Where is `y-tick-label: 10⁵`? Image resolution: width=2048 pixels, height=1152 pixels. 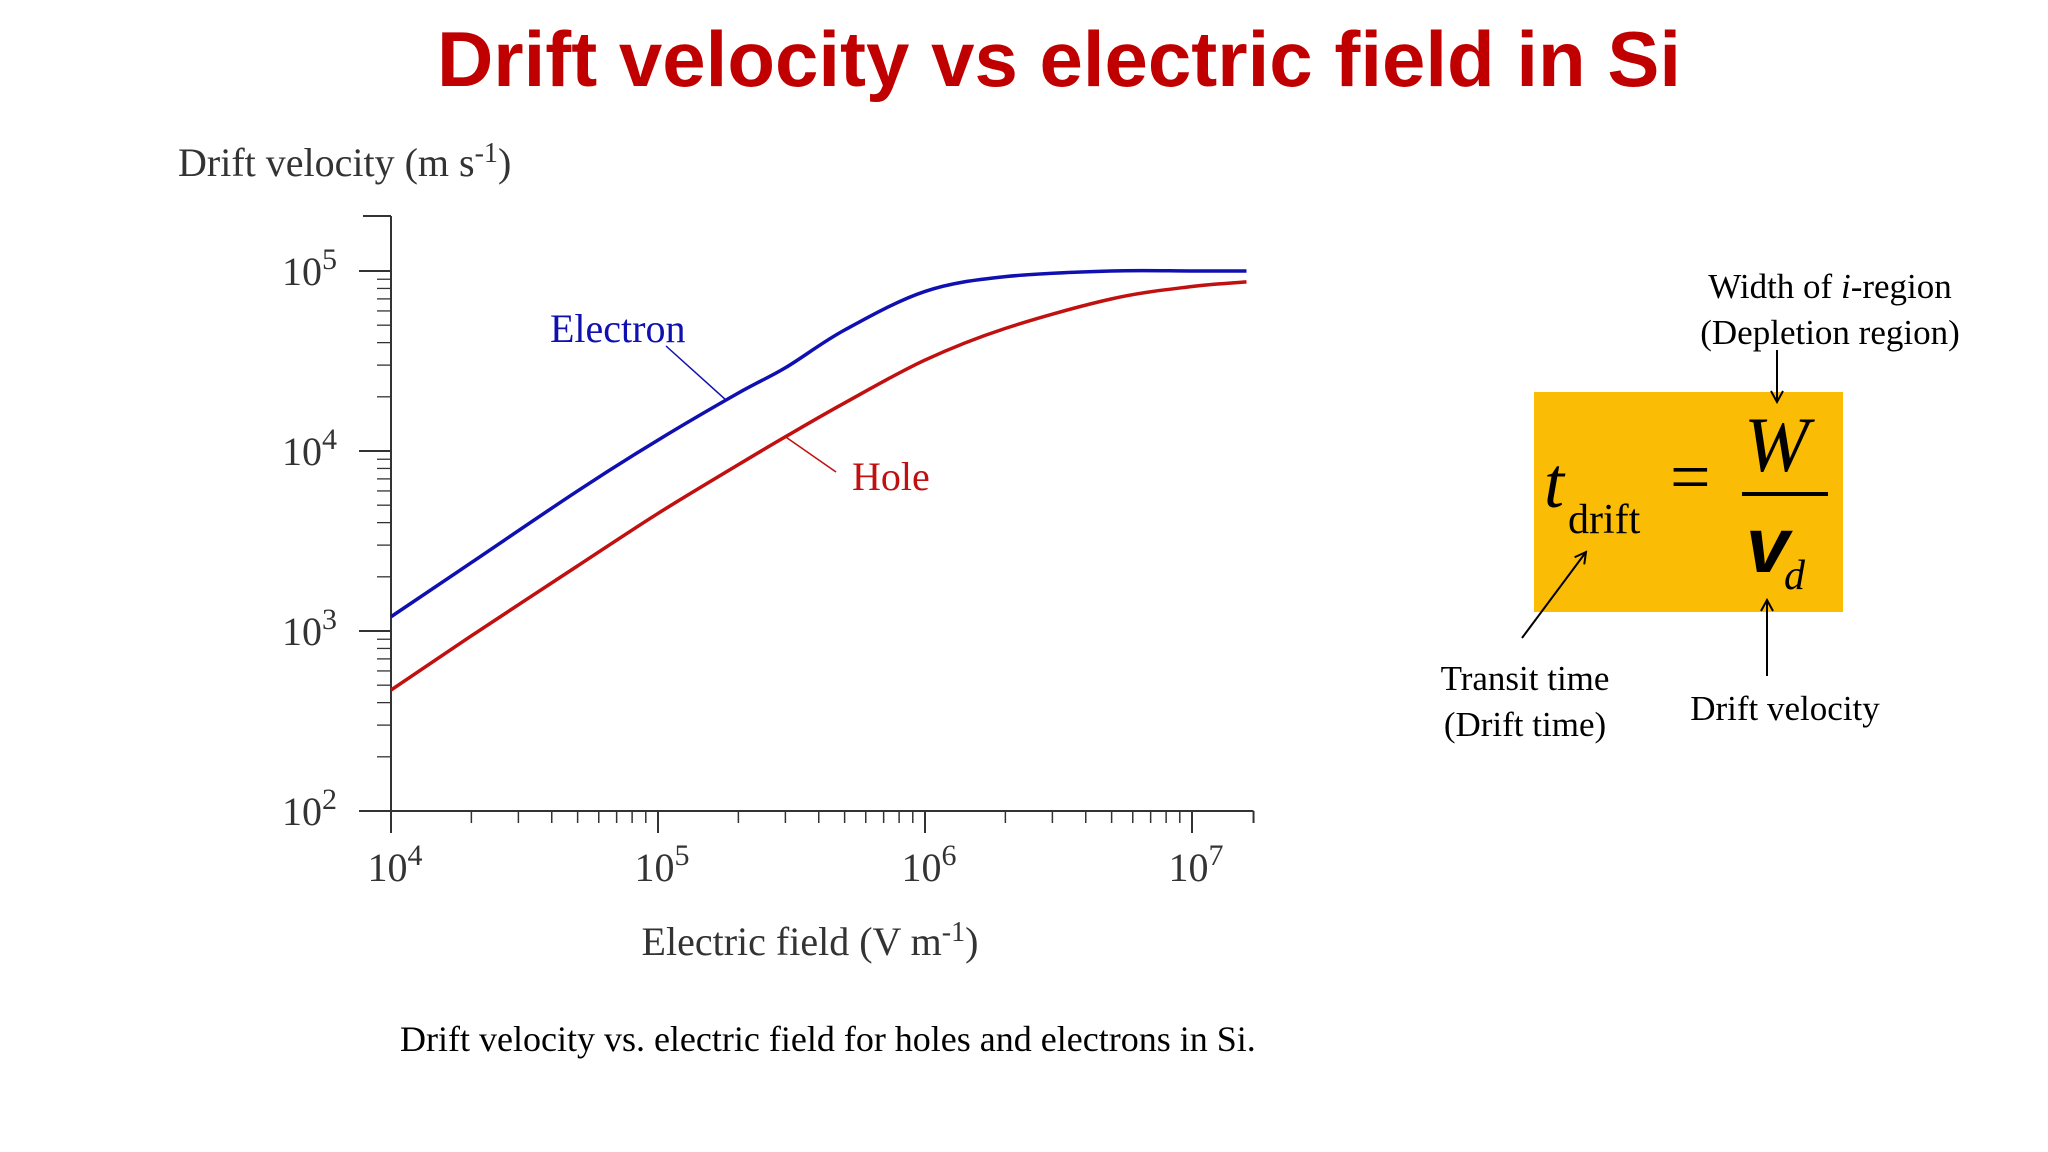 y-tick-label: 10⁵ is located at coordinates (309, 268).